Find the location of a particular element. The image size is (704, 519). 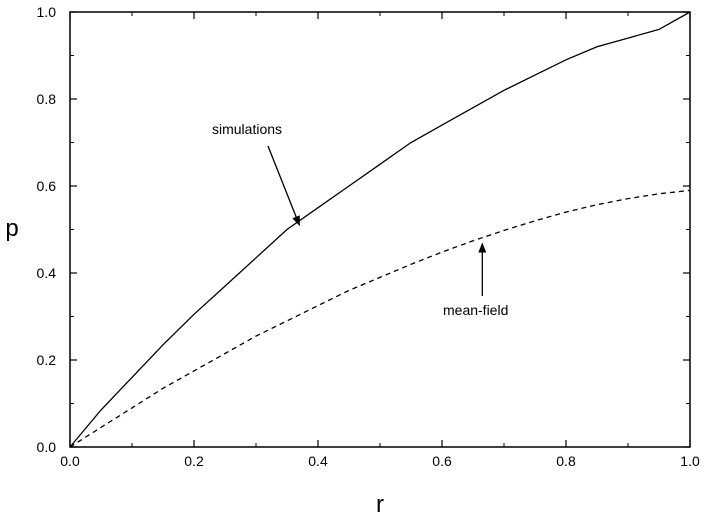

x-tick-label: 0.2 is located at coordinates (194, 461).